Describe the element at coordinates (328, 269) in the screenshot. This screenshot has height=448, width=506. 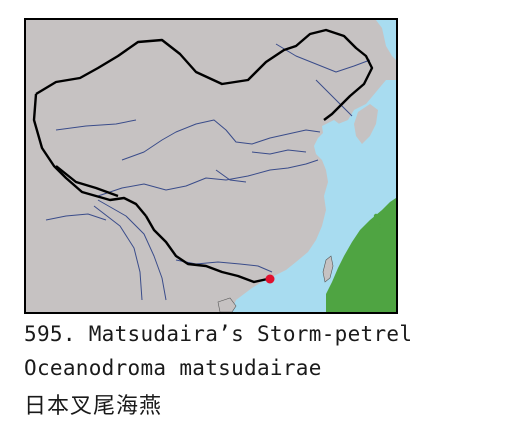
I see `taiwan` at that location.